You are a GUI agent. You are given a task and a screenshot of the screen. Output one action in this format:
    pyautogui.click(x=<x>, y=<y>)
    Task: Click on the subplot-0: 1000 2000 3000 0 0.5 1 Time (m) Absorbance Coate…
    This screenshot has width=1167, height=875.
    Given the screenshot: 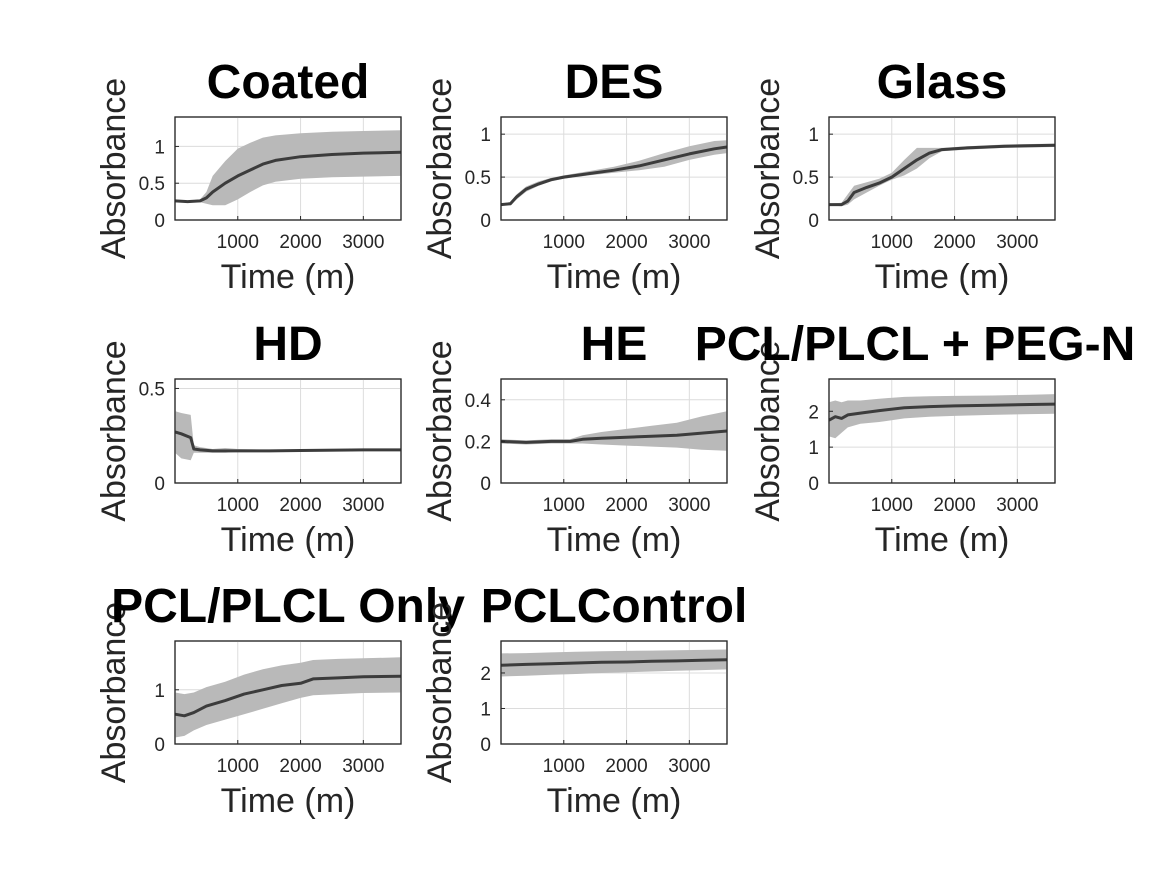 What is the action you would take?
    pyautogui.click(x=248, y=176)
    